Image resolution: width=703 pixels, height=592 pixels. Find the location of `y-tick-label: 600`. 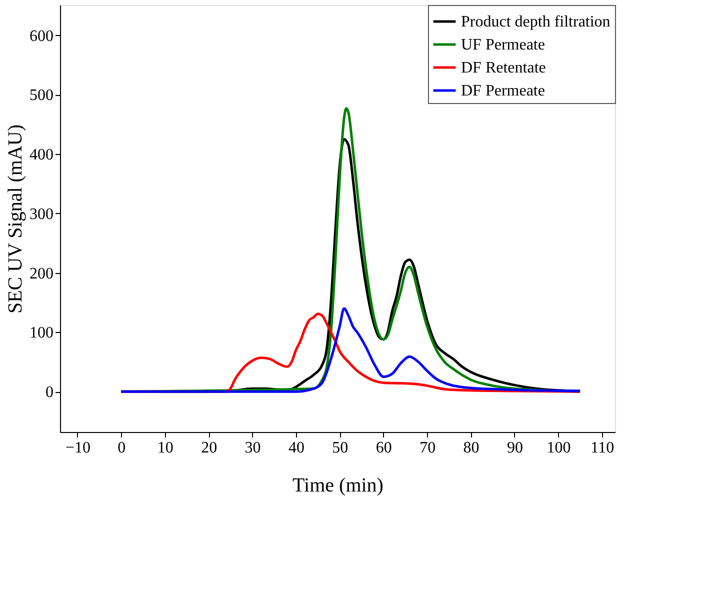

y-tick-label: 600 is located at coordinates (42, 36).